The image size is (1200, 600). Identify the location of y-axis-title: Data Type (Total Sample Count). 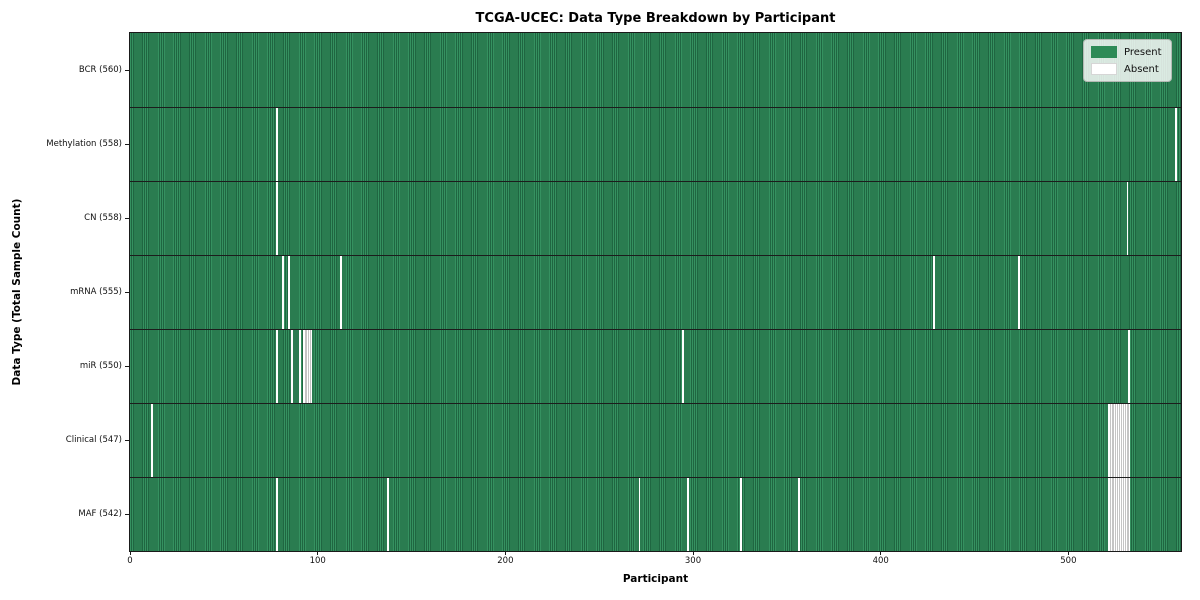
(17, 292).